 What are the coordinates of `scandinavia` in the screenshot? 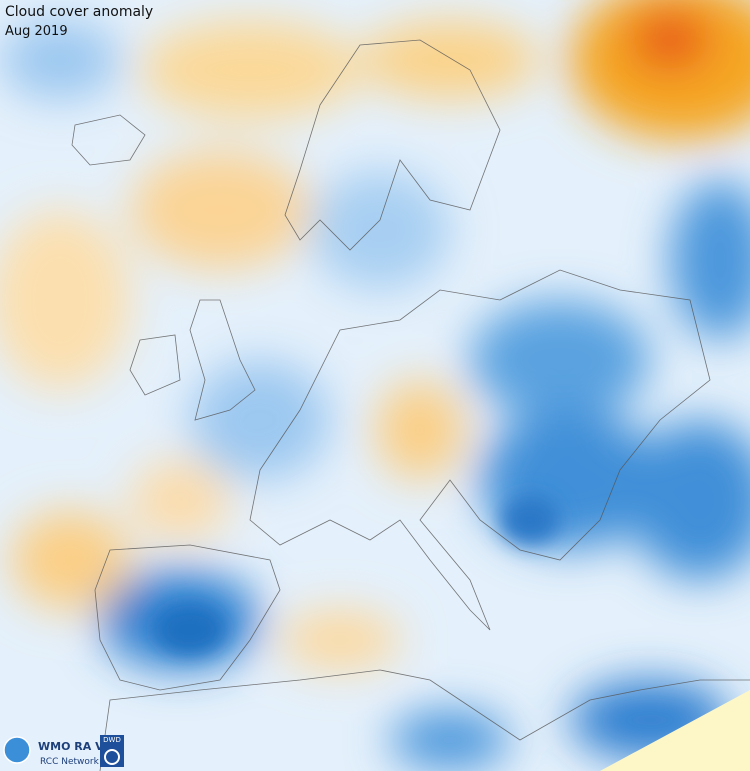 It's located at (392, 145).